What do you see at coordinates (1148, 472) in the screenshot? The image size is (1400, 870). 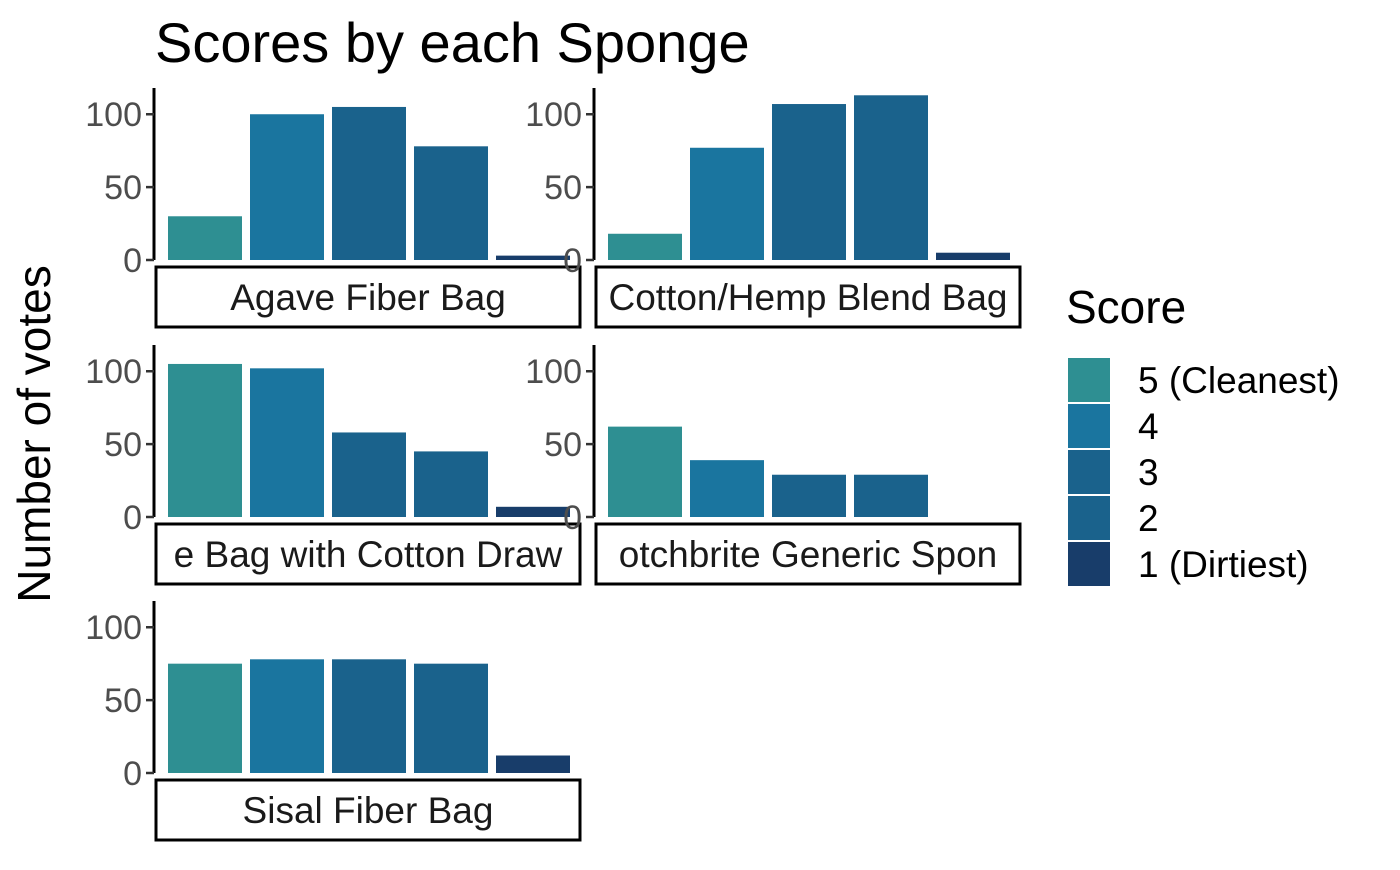 I see `legend-label: 3` at bounding box center [1148, 472].